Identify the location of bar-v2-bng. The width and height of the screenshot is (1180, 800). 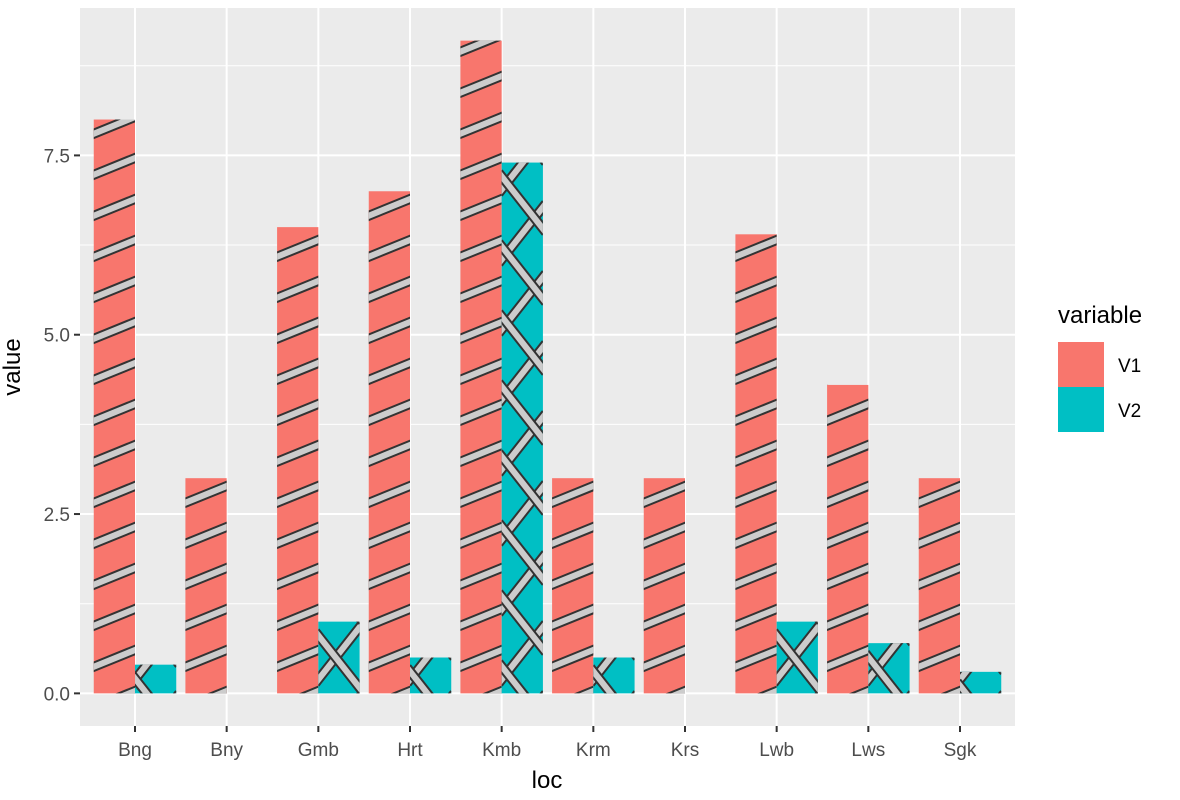
(156, 679).